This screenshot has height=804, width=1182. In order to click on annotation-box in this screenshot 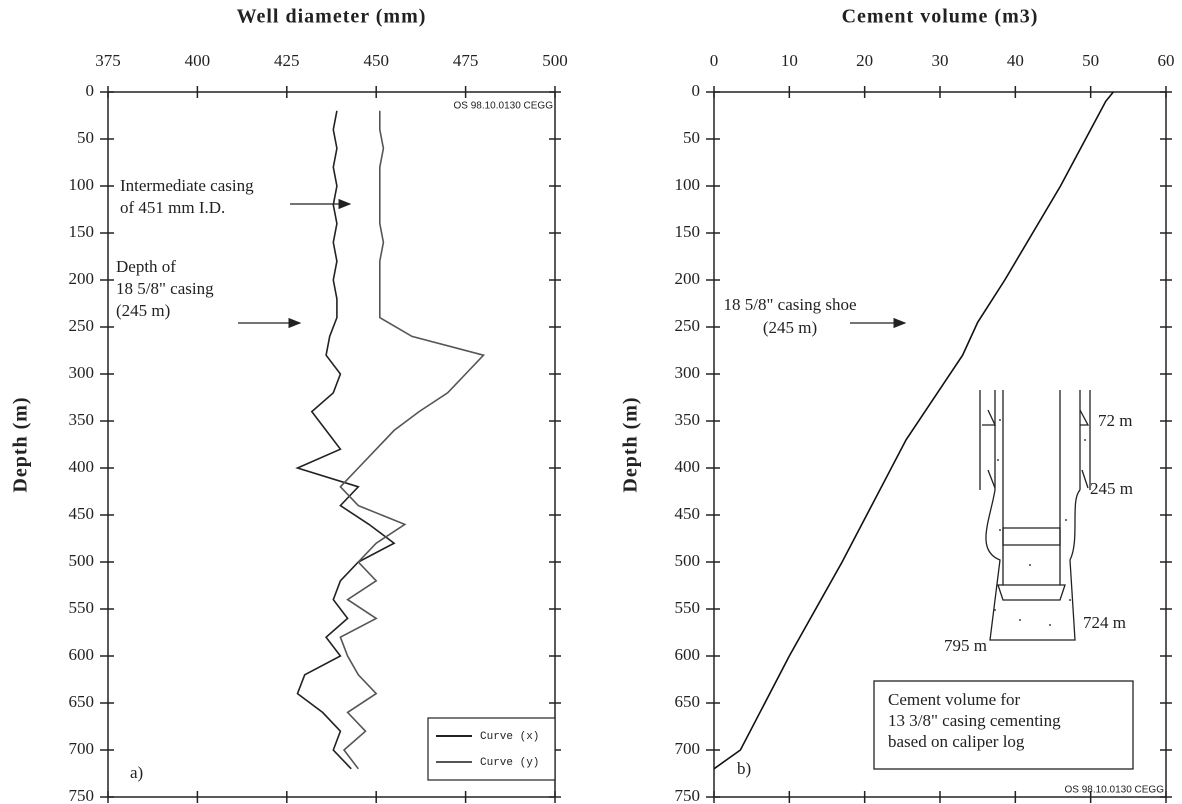, I will do `click(1003, 725)`.